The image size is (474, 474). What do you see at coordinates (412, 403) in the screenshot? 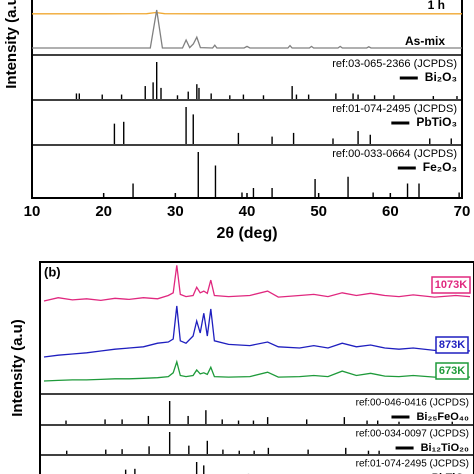
I see `reference-id: ref:00-046-0416 (JCPDS)` at bounding box center [412, 403].